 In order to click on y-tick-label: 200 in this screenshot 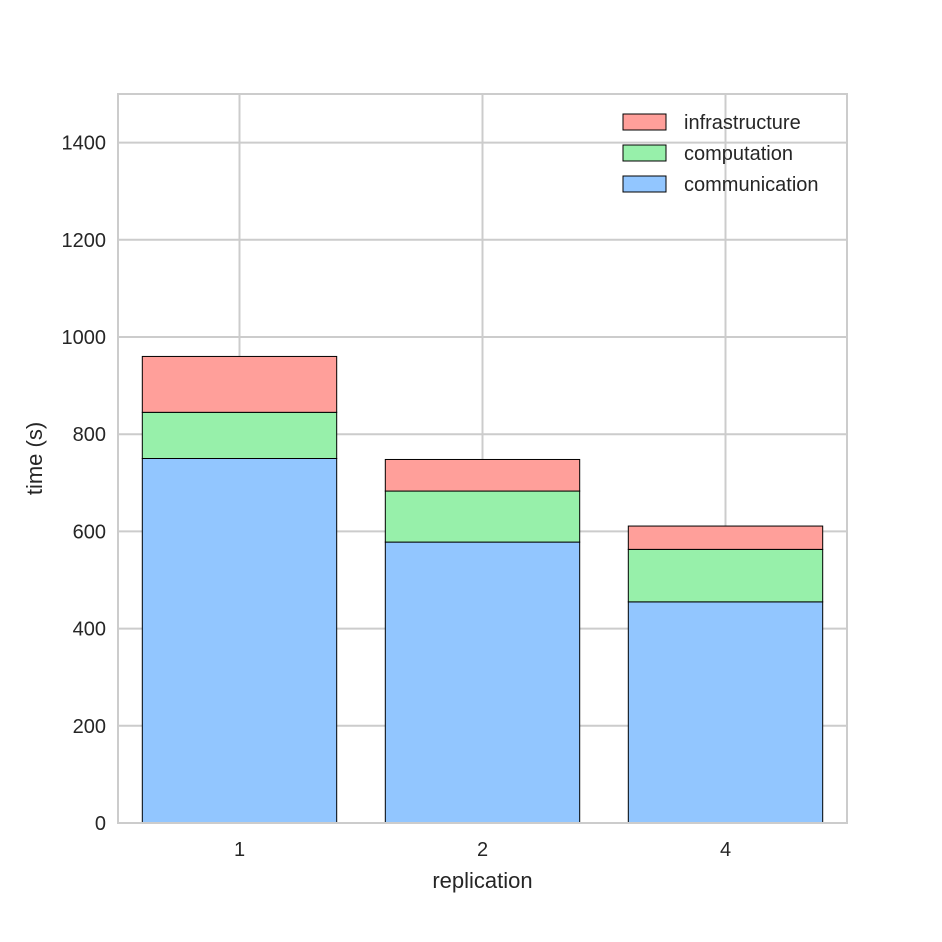, I will do `click(89, 727)`.